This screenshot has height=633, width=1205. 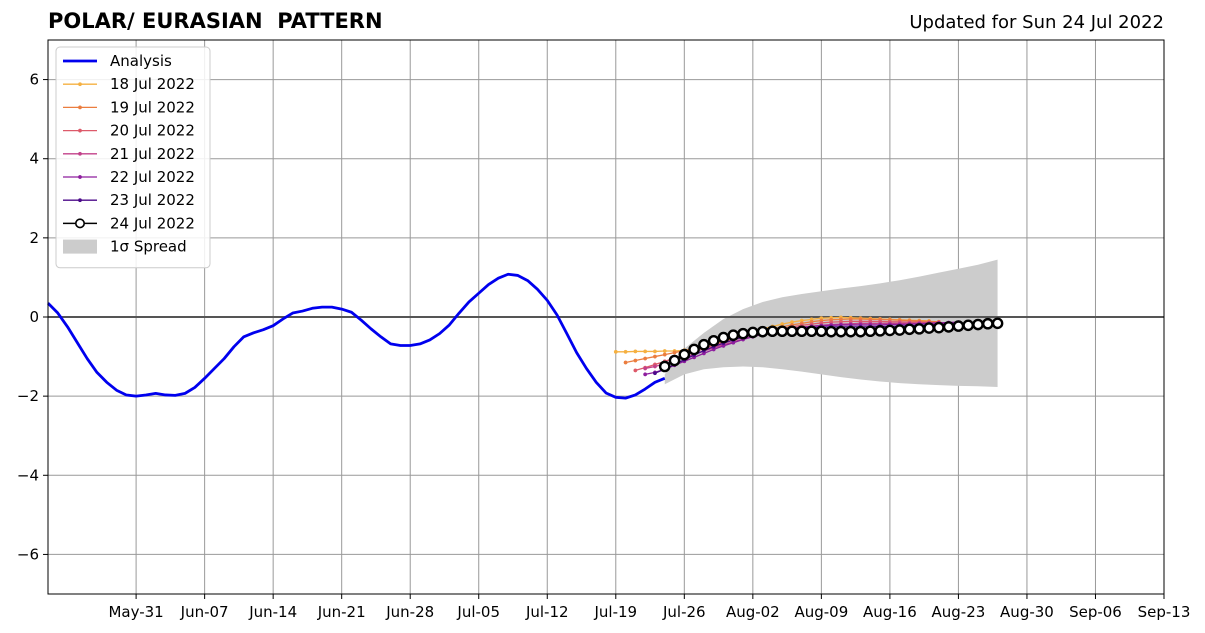 What do you see at coordinates (148, 247) in the screenshot?
I see `legend-label-spread: 1σ Spread` at bounding box center [148, 247].